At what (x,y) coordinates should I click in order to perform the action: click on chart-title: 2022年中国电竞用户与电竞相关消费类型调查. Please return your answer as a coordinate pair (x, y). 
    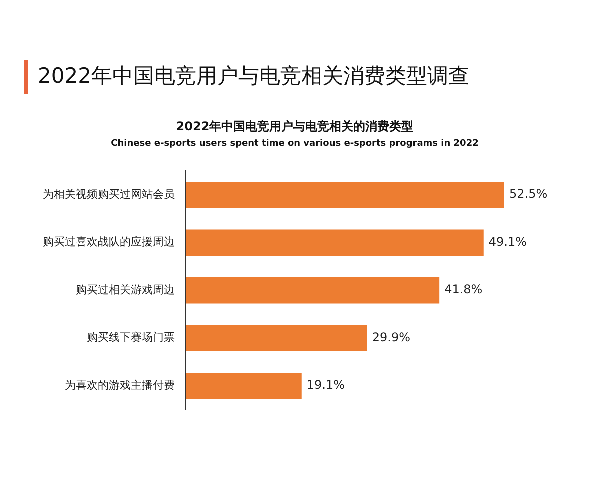
    Looking at the image, I should click on (254, 76).